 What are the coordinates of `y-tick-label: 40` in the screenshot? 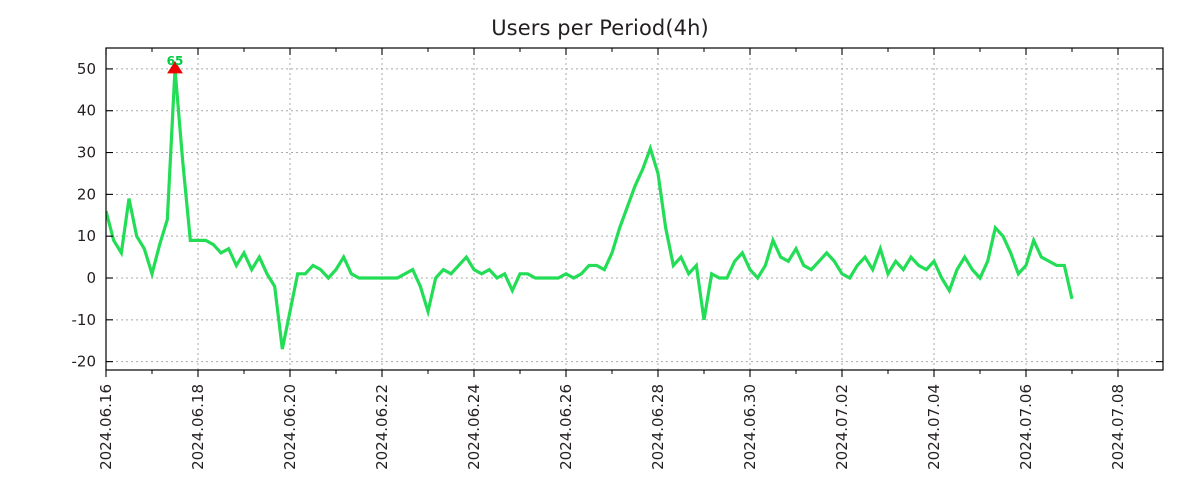 It's located at (86, 111).